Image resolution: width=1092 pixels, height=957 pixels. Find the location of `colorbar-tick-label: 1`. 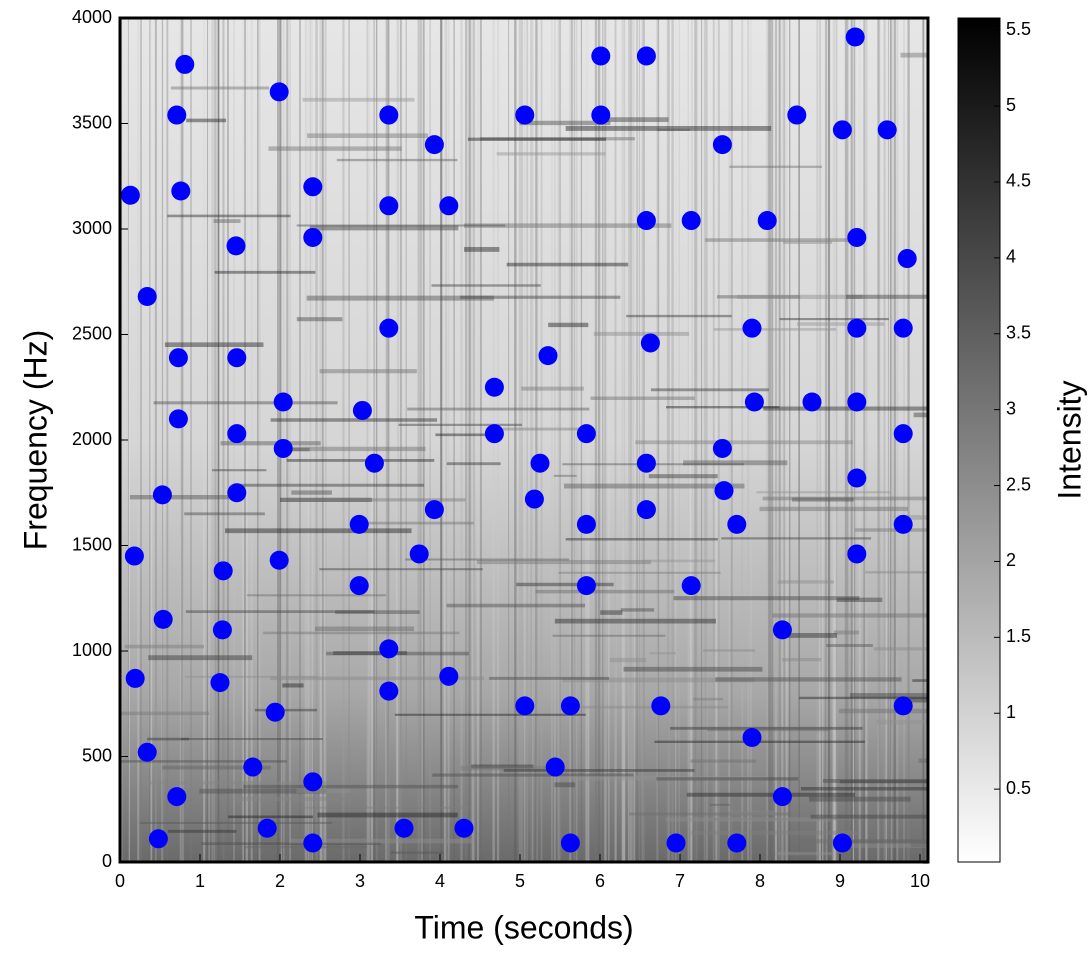

colorbar-tick-label: 1 is located at coordinates (1011, 712).